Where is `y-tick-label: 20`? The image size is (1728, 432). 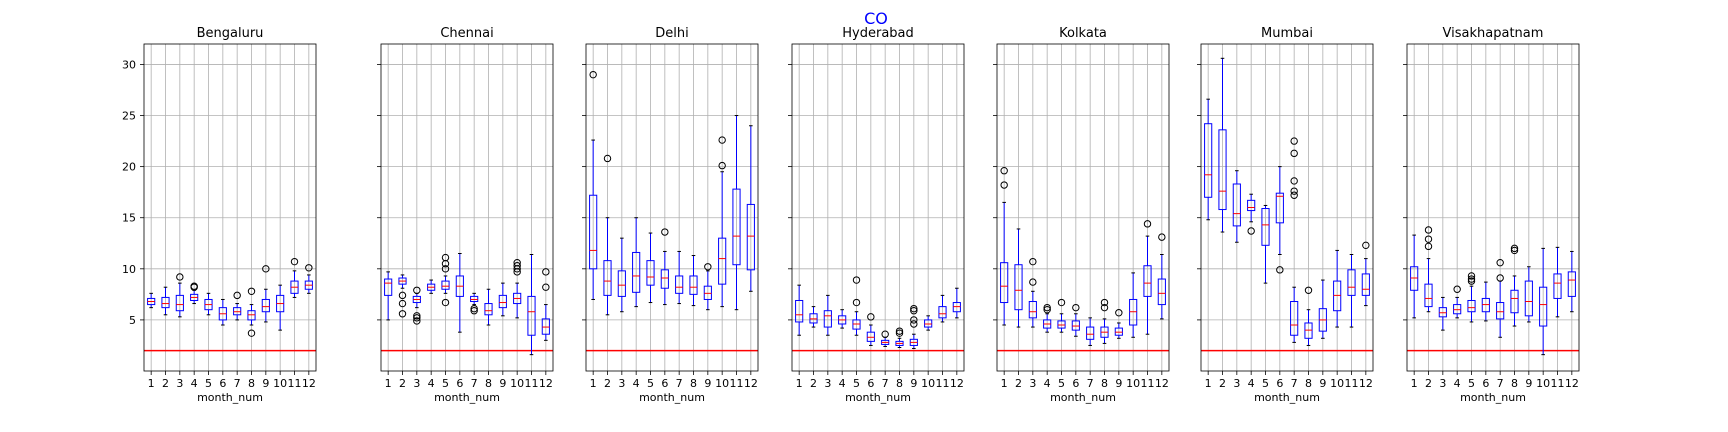 y-tick-label: 20 is located at coordinates (129, 167).